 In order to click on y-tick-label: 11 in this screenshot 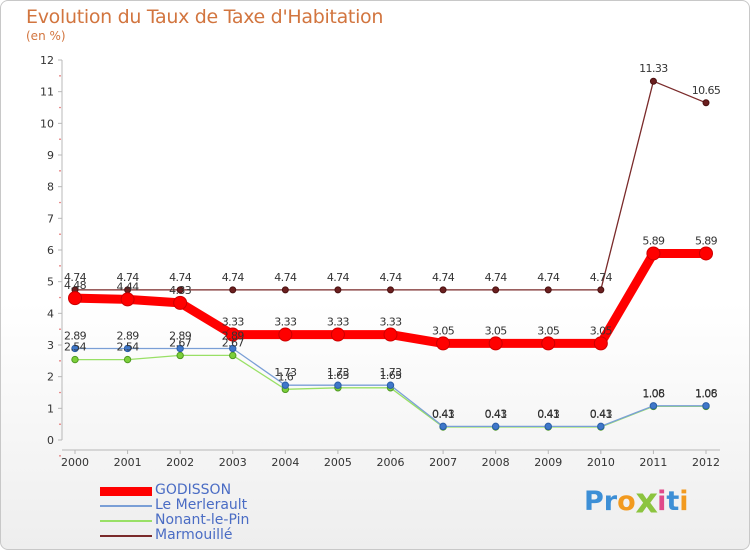, I will do `click(47, 92)`.